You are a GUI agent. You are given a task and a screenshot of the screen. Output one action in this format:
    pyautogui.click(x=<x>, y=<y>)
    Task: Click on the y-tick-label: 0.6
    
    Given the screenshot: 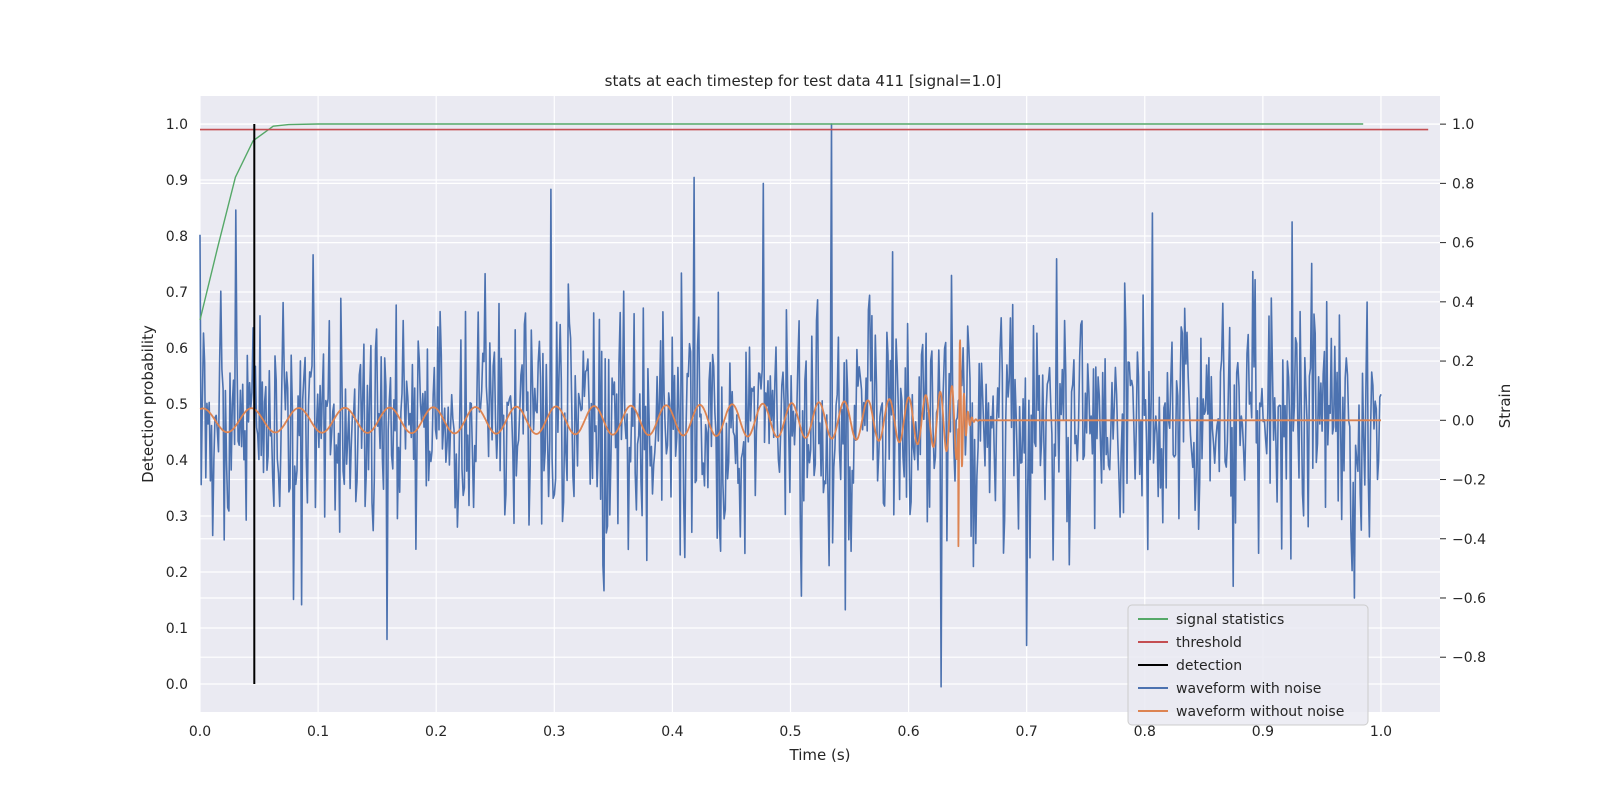 What is the action you would take?
    pyautogui.click(x=177, y=349)
    